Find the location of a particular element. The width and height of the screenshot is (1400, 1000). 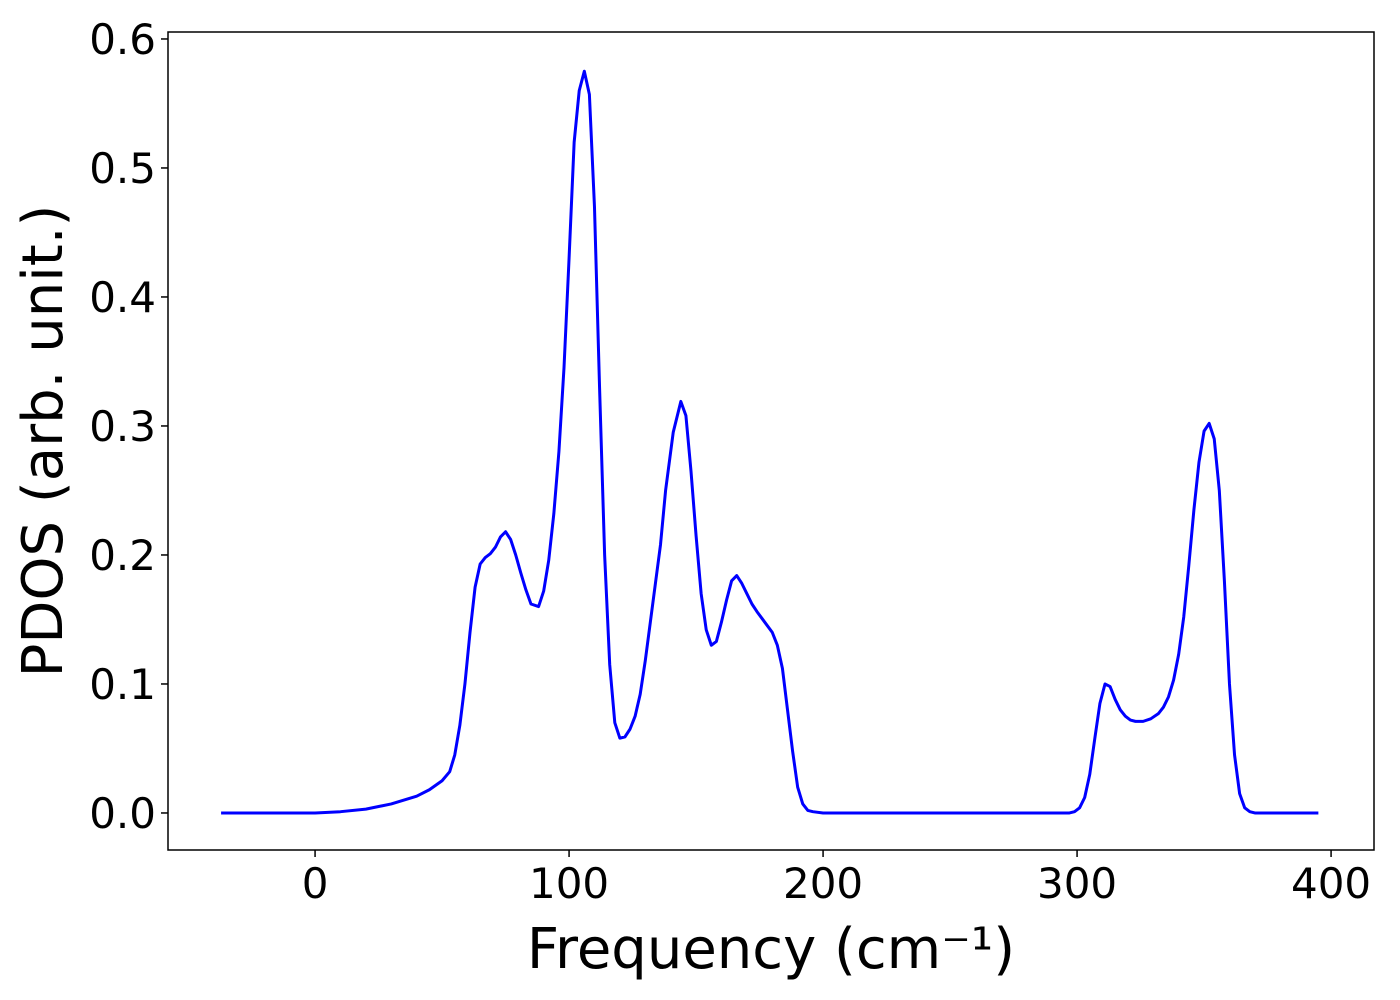

y-tick-label: 0.0 is located at coordinates (122, 813).